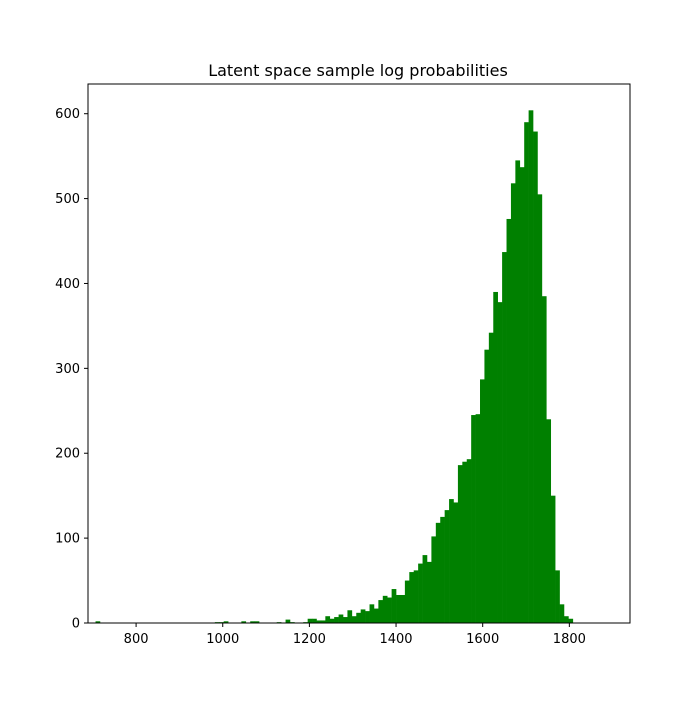 This screenshot has height=705, width=700. Describe the element at coordinates (482, 639) in the screenshot. I see `x-tick-label: 1600` at that location.